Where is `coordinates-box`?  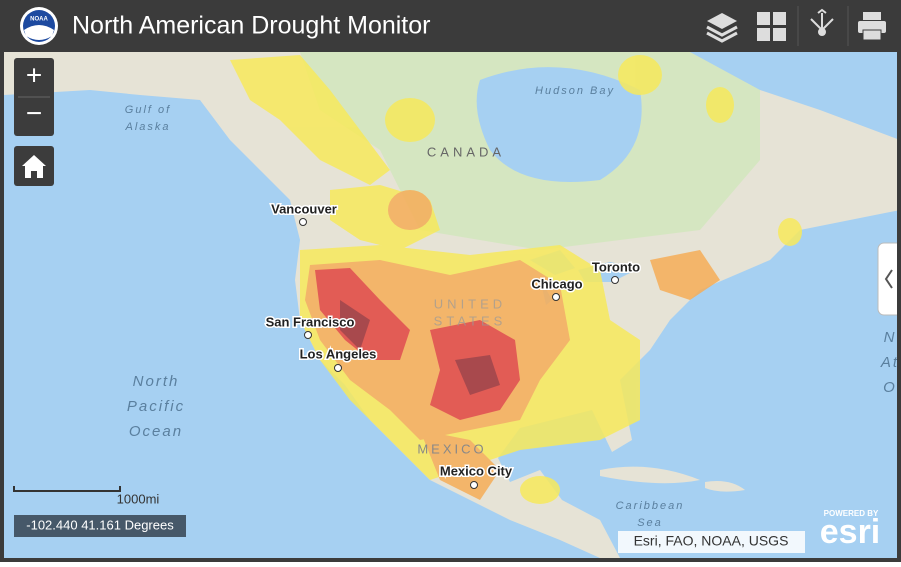
coordinates-box is located at coordinates (100, 526).